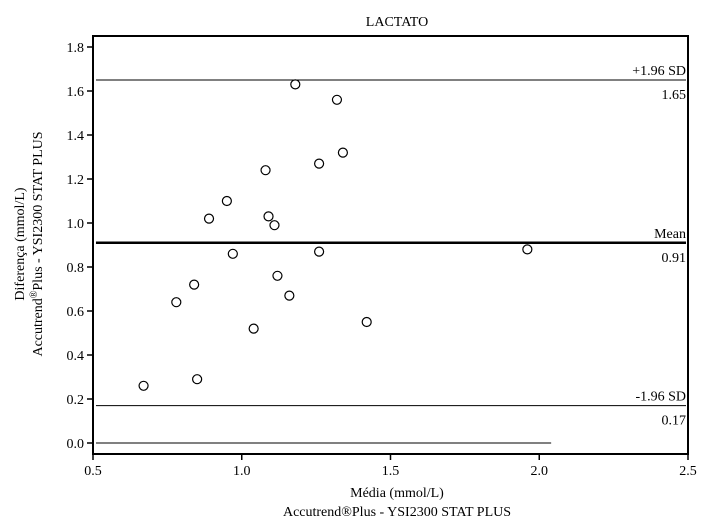 Image resolution: width=701 pixels, height=521 pixels. I want to click on y-tick-label: 0.6, so click(76, 312).